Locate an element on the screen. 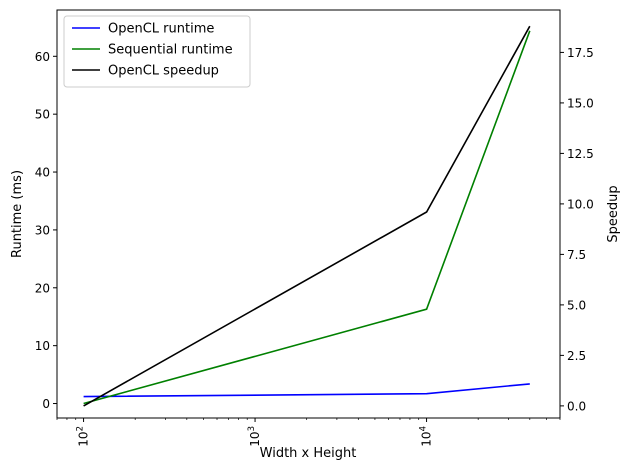 The height and width of the screenshot is (470, 630). y2-tick-label: 12.5 is located at coordinates (580, 154).